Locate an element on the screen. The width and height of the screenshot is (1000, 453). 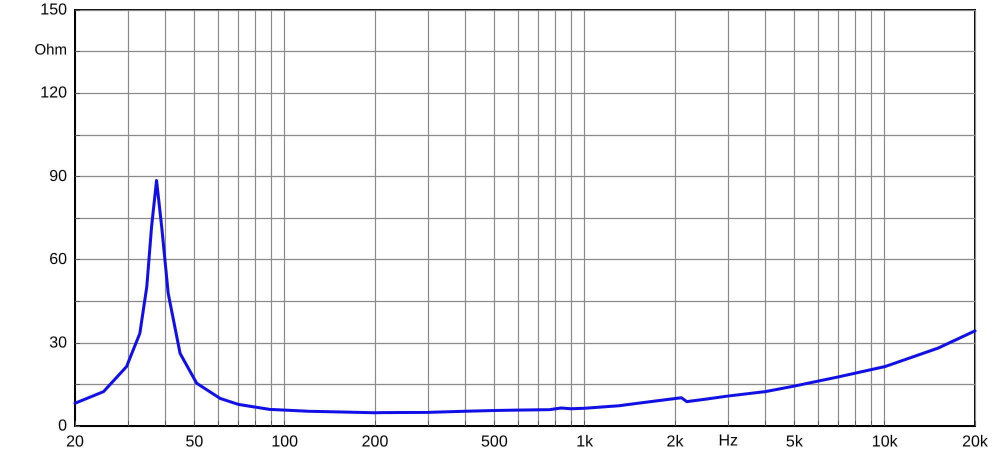
y-tick-label: 120 is located at coordinates (54, 93).